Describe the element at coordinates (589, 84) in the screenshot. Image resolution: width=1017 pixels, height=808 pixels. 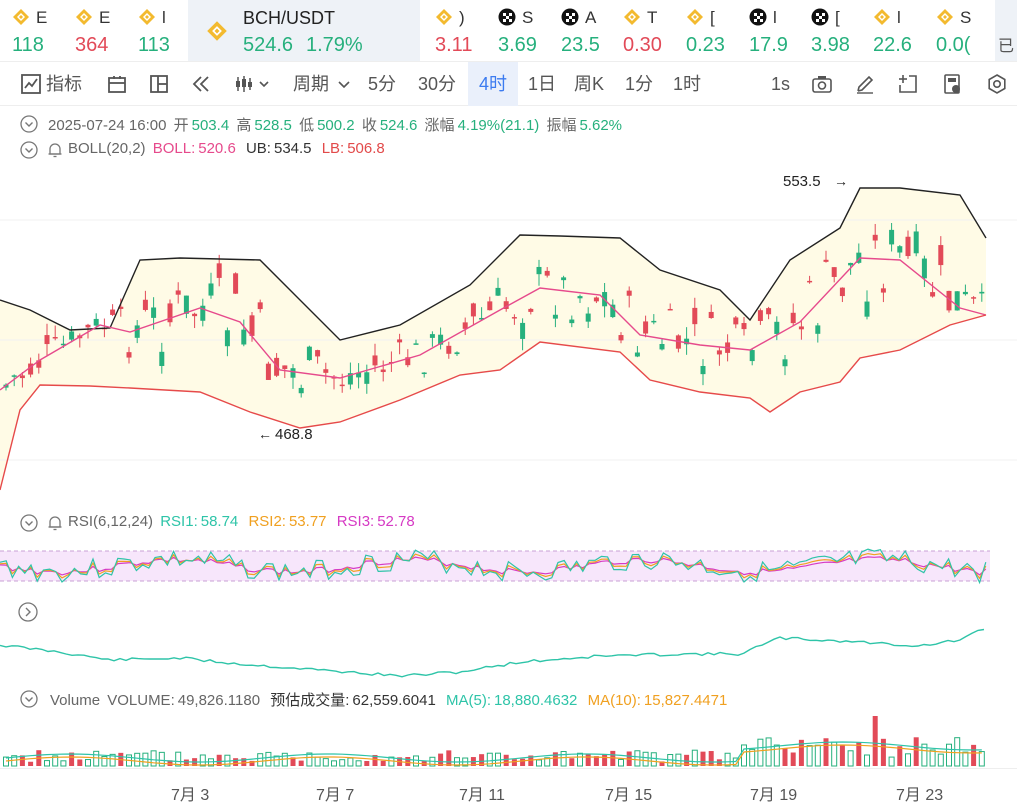
I see `interval-1w: 周K` at that location.